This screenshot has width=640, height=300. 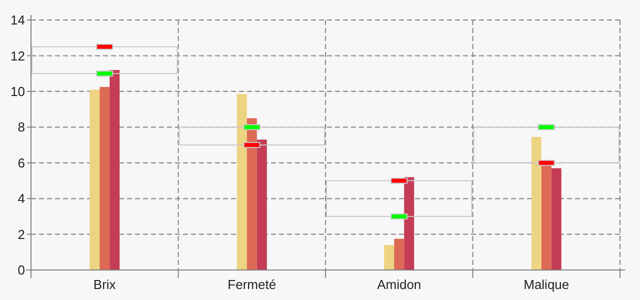 I want to click on y-tick-label: 14, so click(x=17, y=20).